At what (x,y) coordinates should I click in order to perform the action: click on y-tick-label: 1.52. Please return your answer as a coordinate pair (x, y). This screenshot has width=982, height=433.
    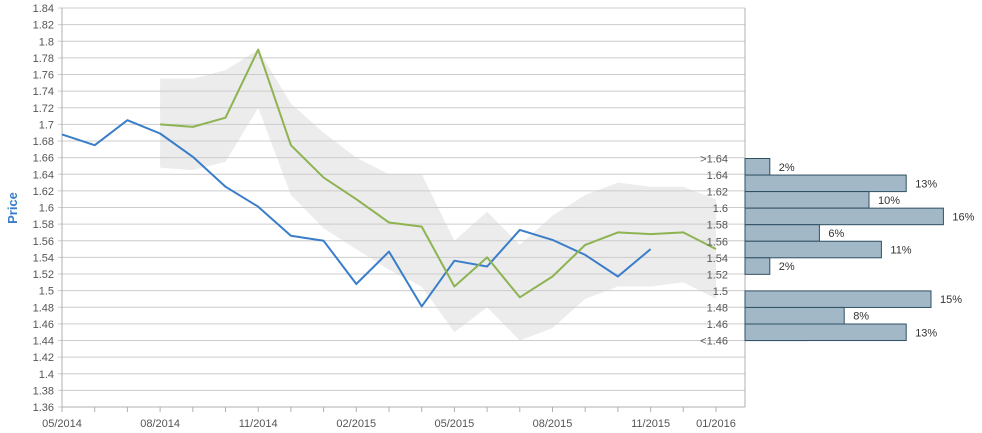
    Looking at the image, I should click on (43, 275).